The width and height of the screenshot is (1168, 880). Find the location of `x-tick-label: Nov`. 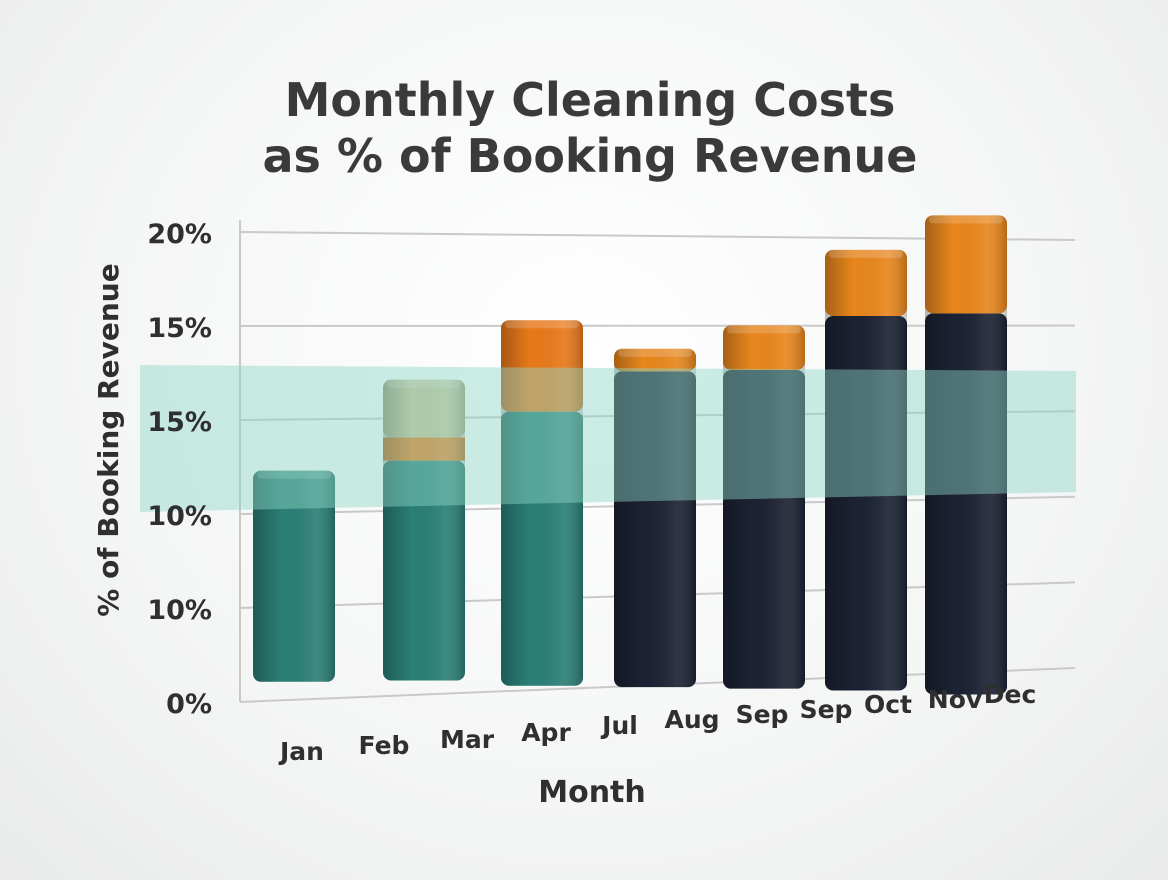

x-tick-label: Nov is located at coordinates (955, 699).